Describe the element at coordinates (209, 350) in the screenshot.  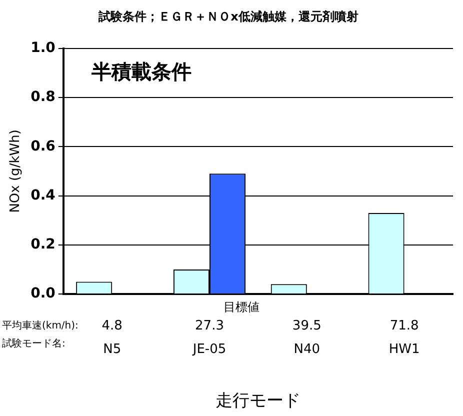
I see `x-tick-label: JE-05` at that location.